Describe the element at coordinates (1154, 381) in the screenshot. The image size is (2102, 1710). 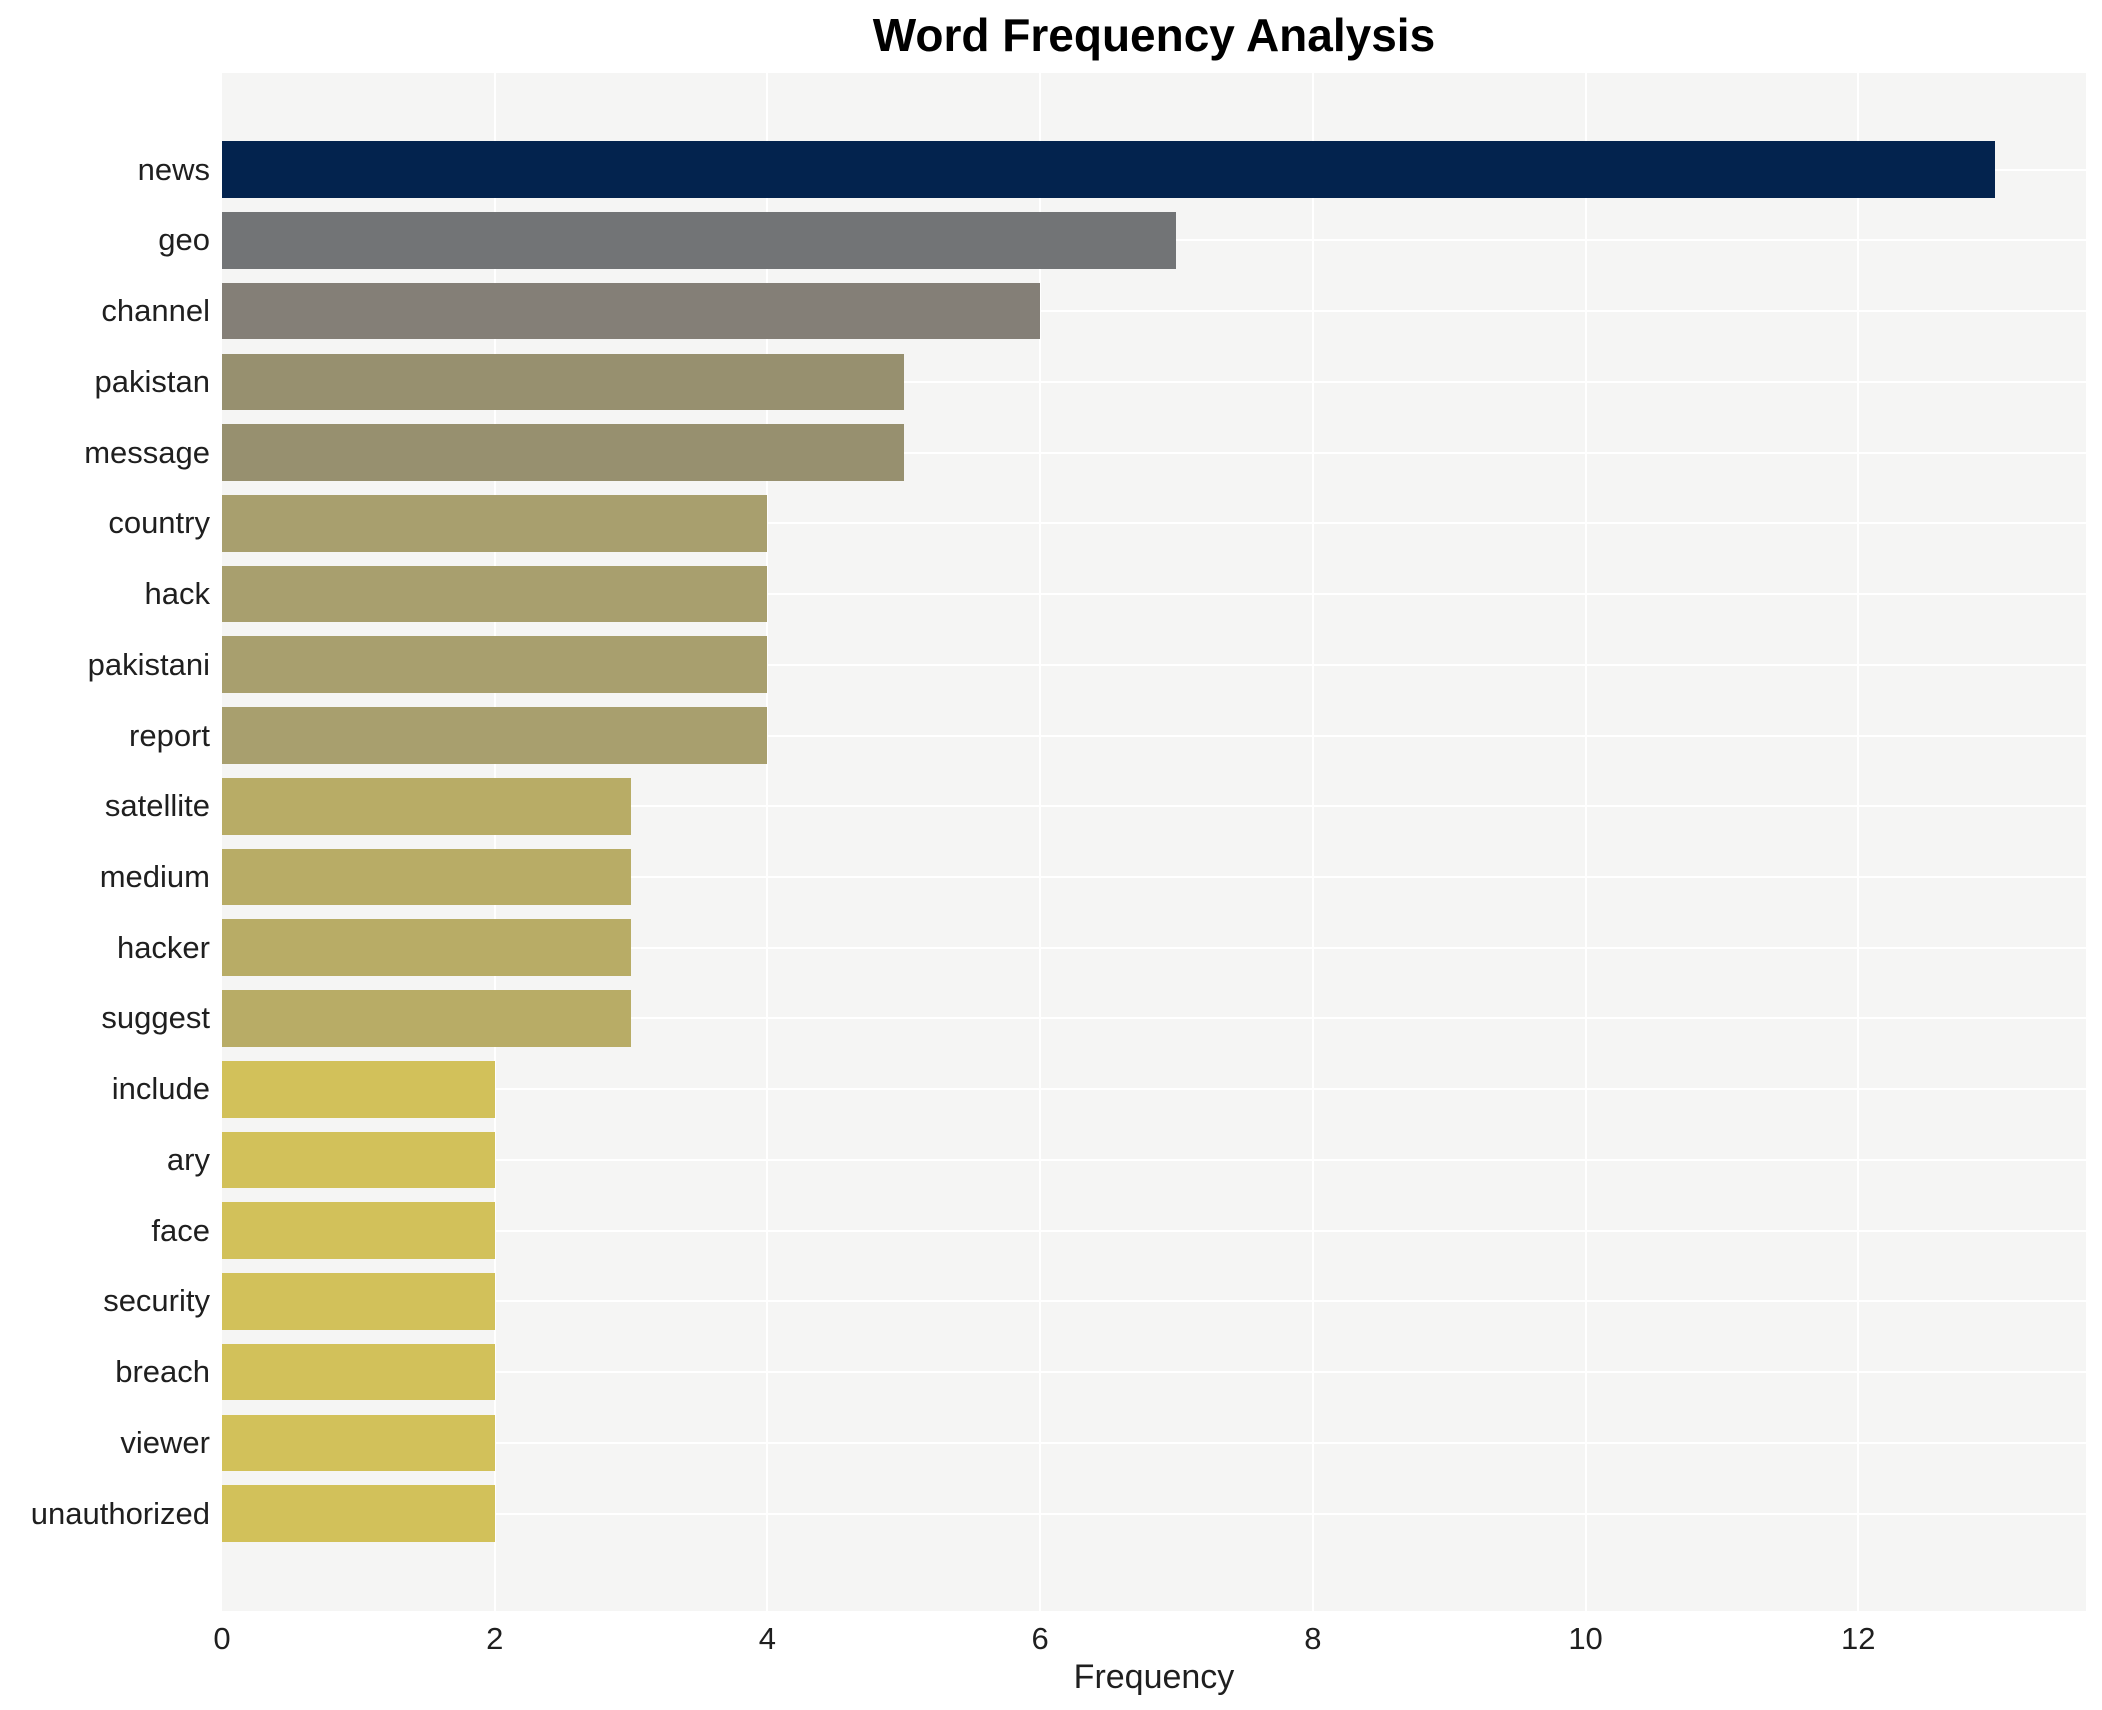
I see `gridline-horizontal-pakistan` at that location.